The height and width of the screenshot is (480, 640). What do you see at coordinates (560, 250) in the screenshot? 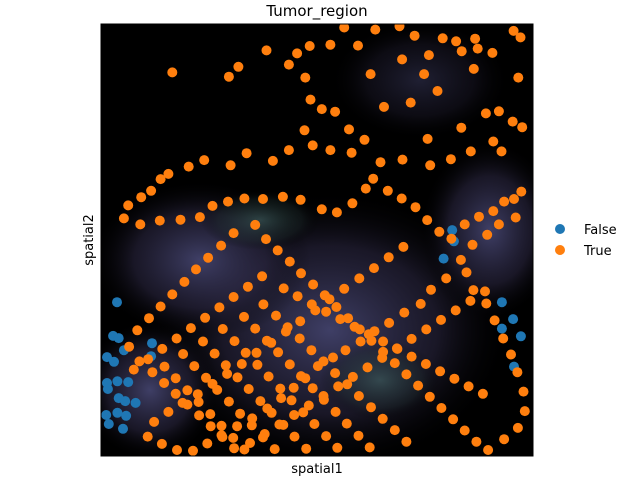
I see `legend-marker-true` at bounding box center [560, 250].